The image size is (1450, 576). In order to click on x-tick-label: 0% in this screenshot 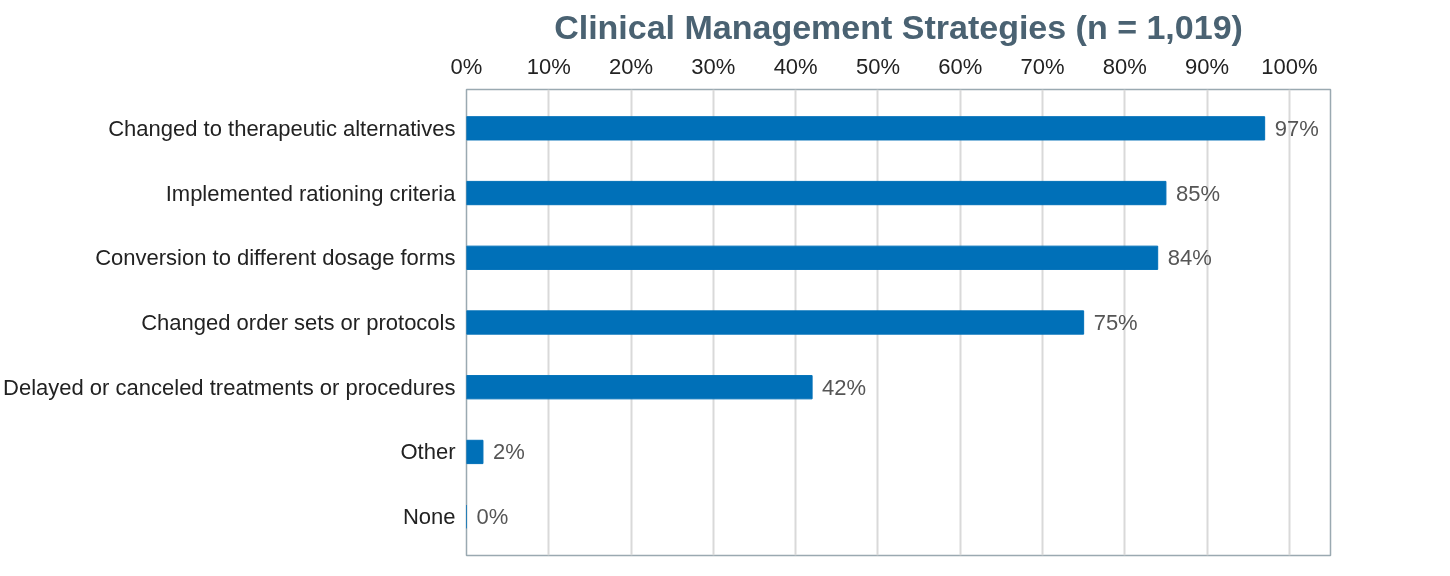, I will do `click(466, 66)`.